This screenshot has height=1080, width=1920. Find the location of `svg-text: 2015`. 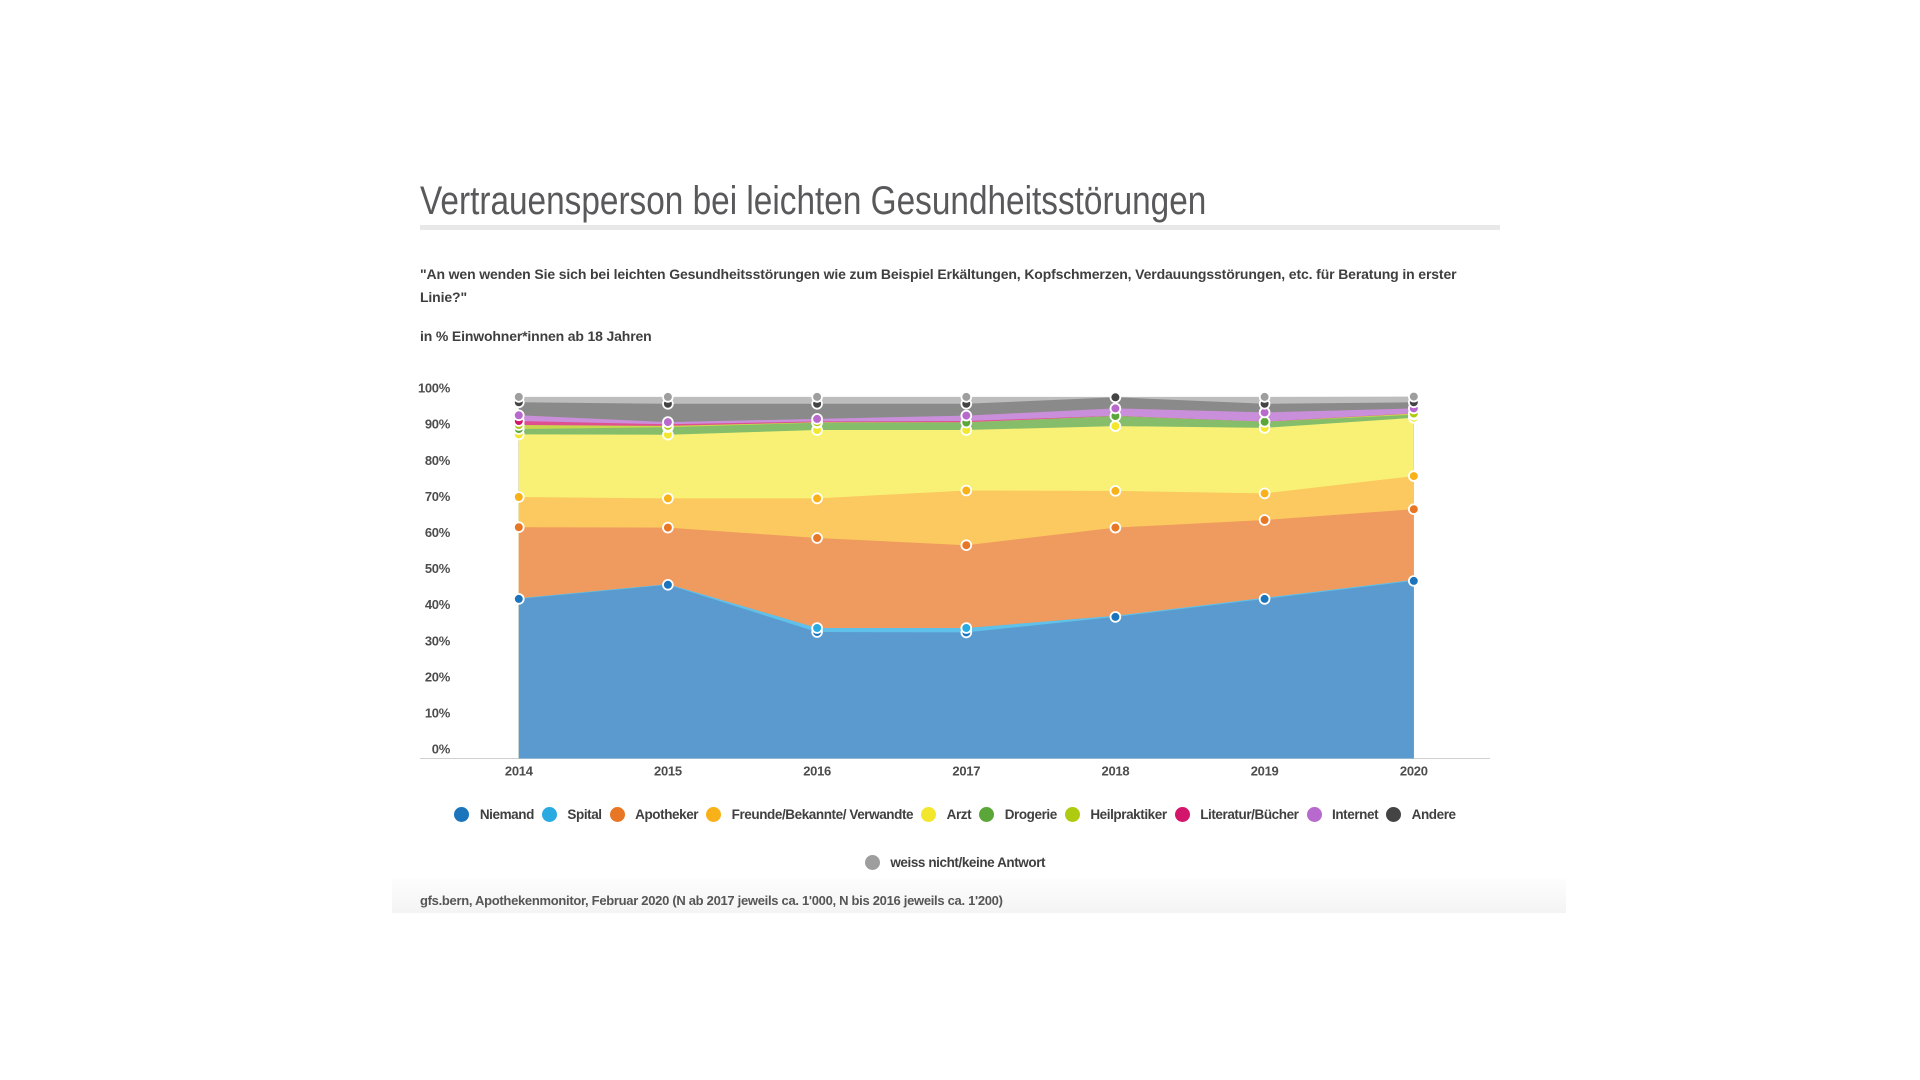

svg-text: 2015 is located at coordinates (668, 771).